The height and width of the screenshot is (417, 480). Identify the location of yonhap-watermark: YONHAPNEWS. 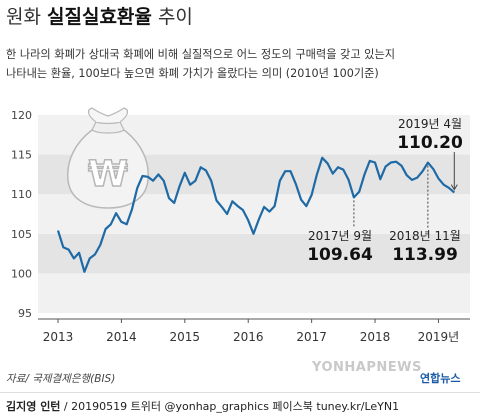
(367, 367).